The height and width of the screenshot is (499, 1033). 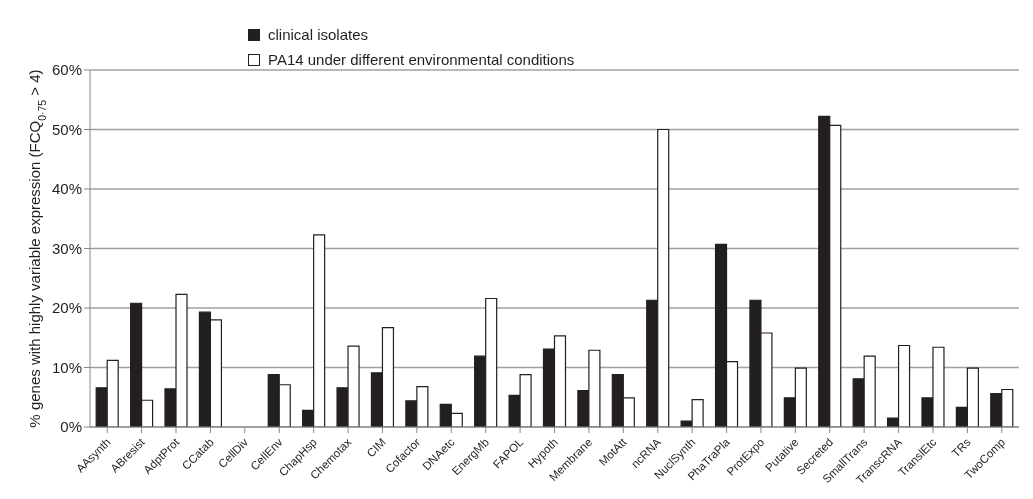 I want to click on x-tick-label: CIM, so click(x=376, y=447).